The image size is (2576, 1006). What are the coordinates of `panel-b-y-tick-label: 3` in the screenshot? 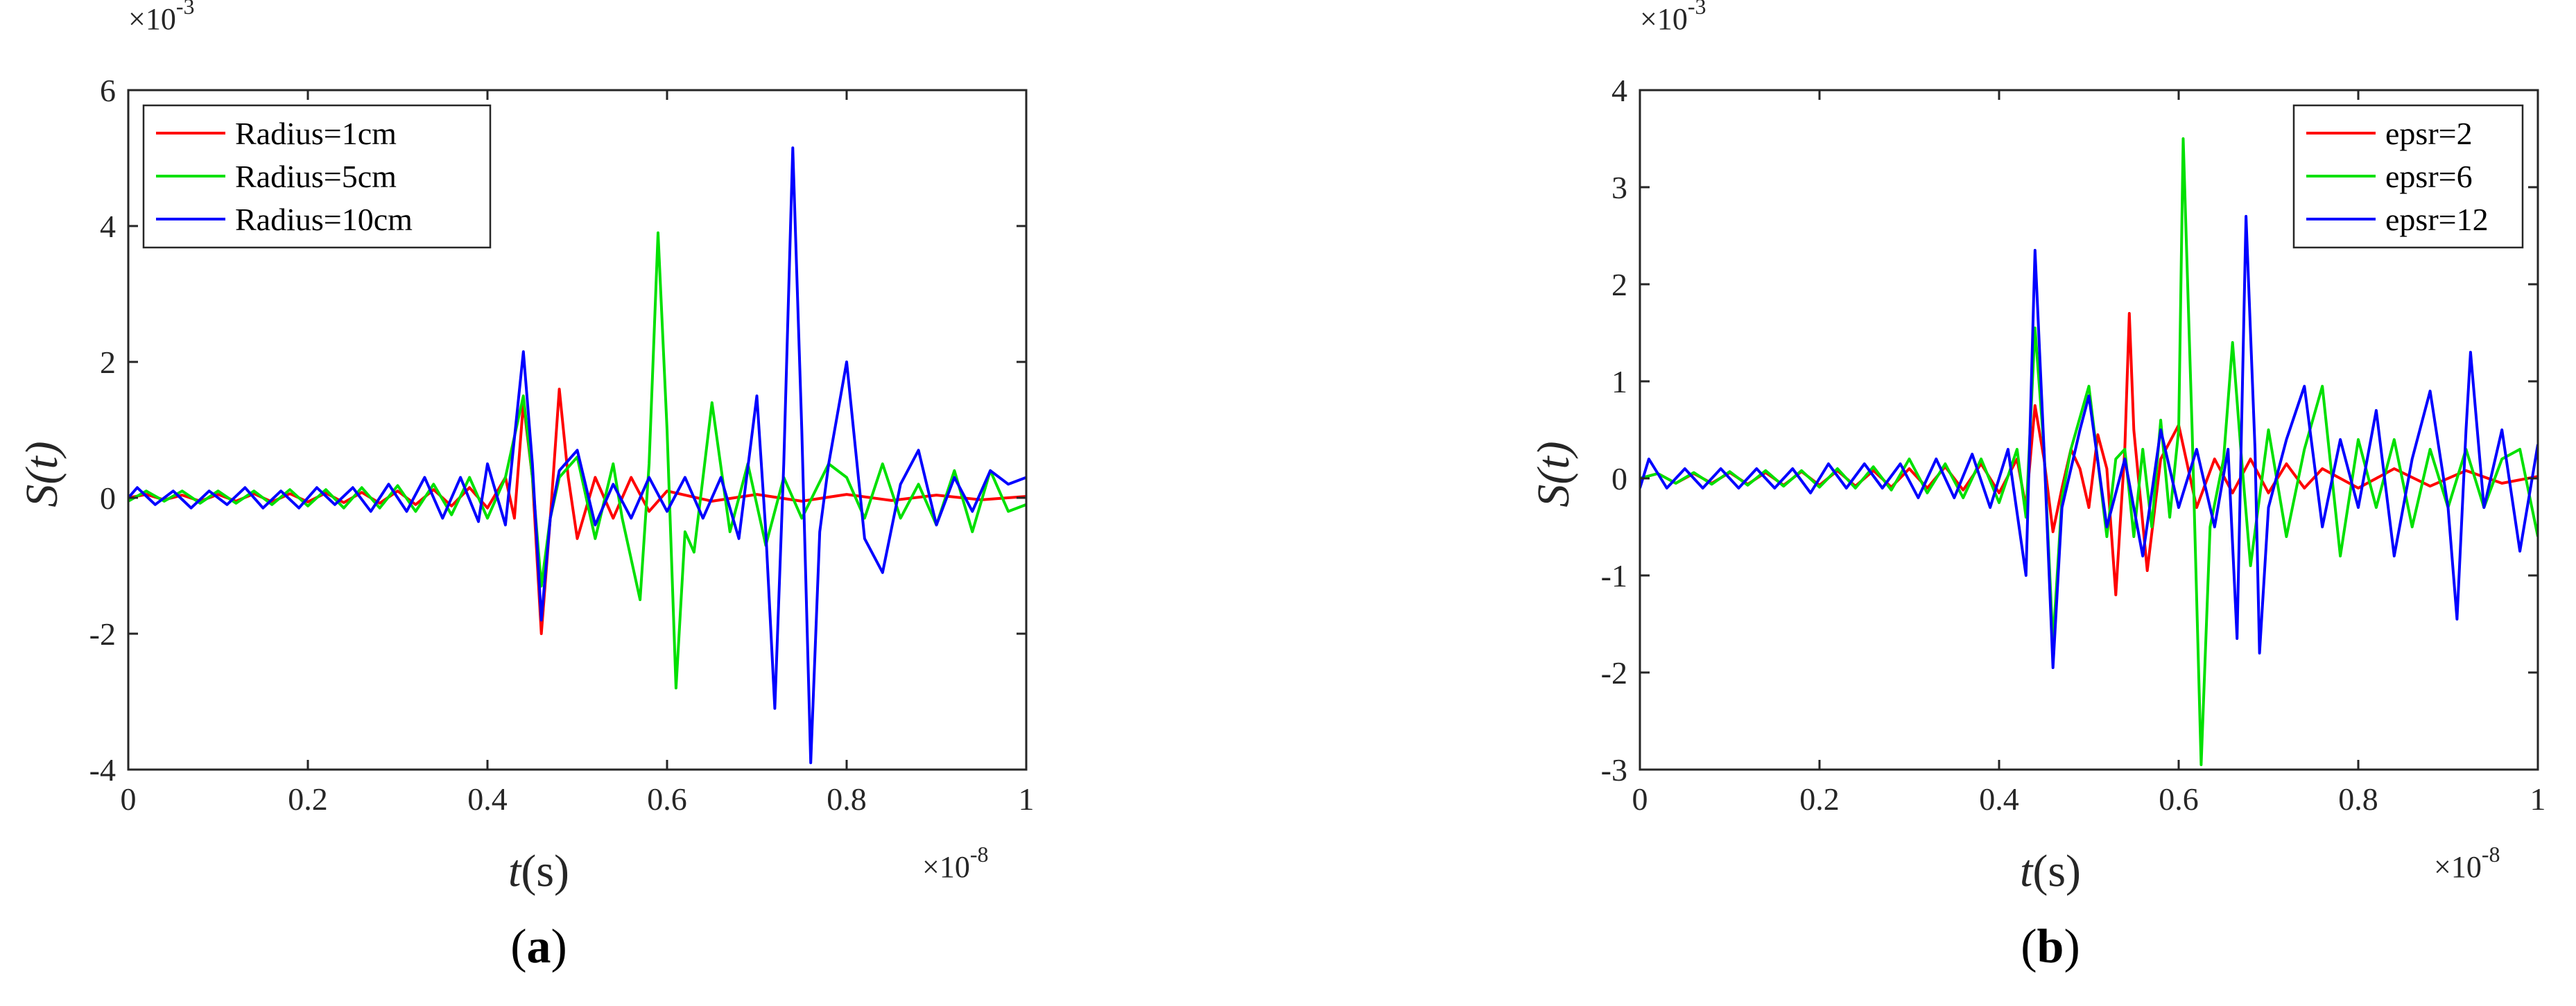 It's located at (1619, 187).